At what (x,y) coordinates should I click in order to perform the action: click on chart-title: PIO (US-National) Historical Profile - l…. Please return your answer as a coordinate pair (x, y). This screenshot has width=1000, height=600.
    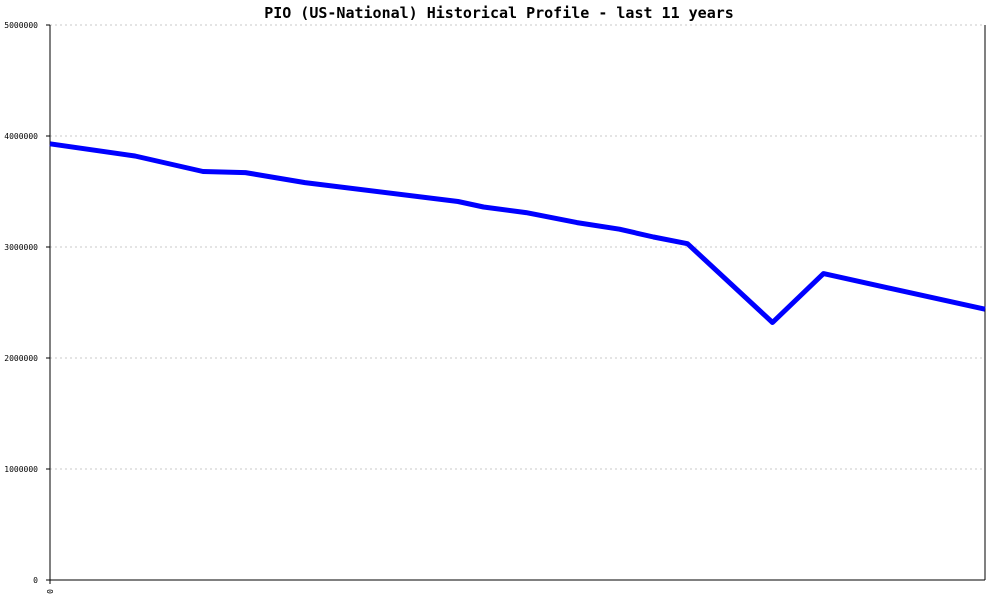
    Looking at the image, I should click on (499, 13).